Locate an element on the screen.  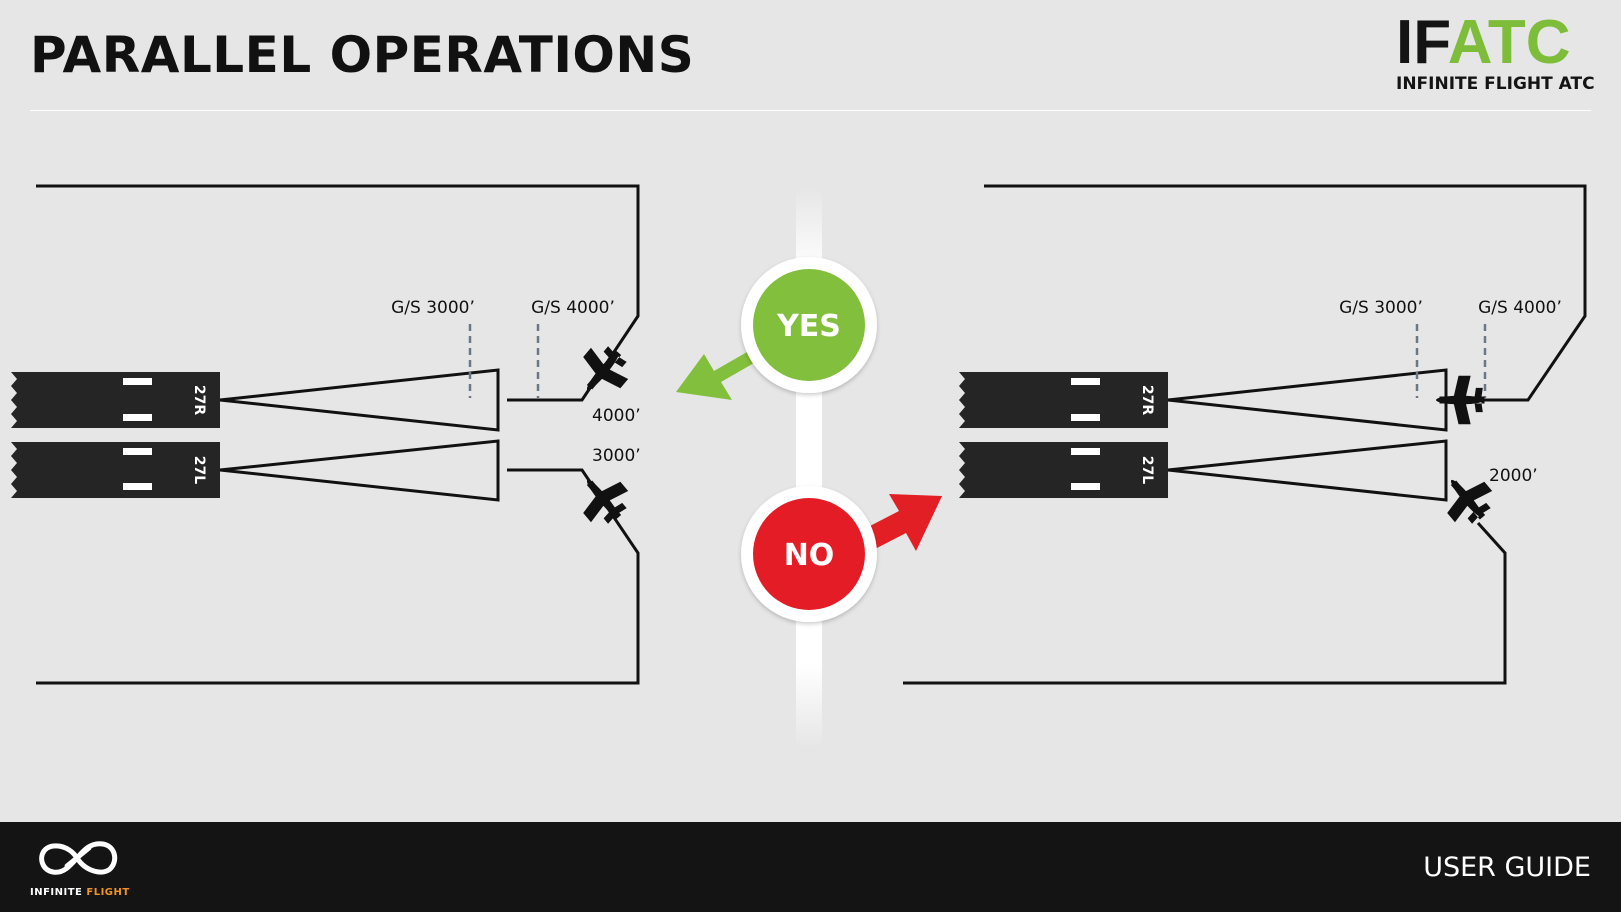
left-pattern-top is located at coordinates (338, 293).